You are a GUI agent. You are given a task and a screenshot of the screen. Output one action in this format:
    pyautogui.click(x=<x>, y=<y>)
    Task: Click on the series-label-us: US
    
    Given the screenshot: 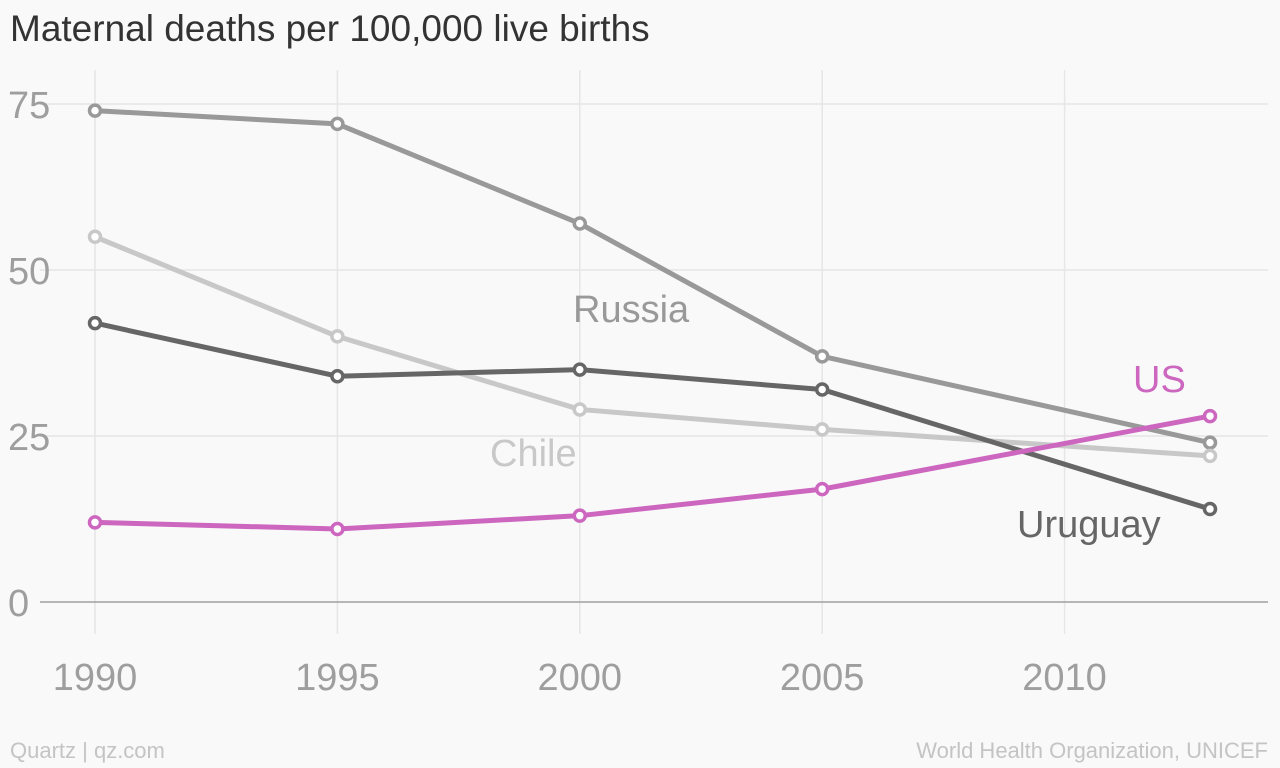 What is the action you would take?
    pyautogui.click(x=1159, y=380)
    